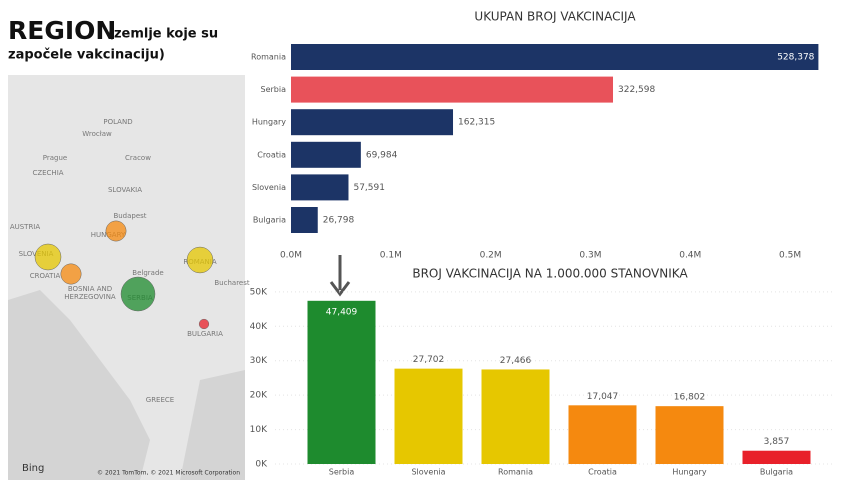 This screenshot has height=492, width=850. Describe the element at coordinates (271, 154) in the screenshot. I see `y-tick-label: Croatia` at that location.